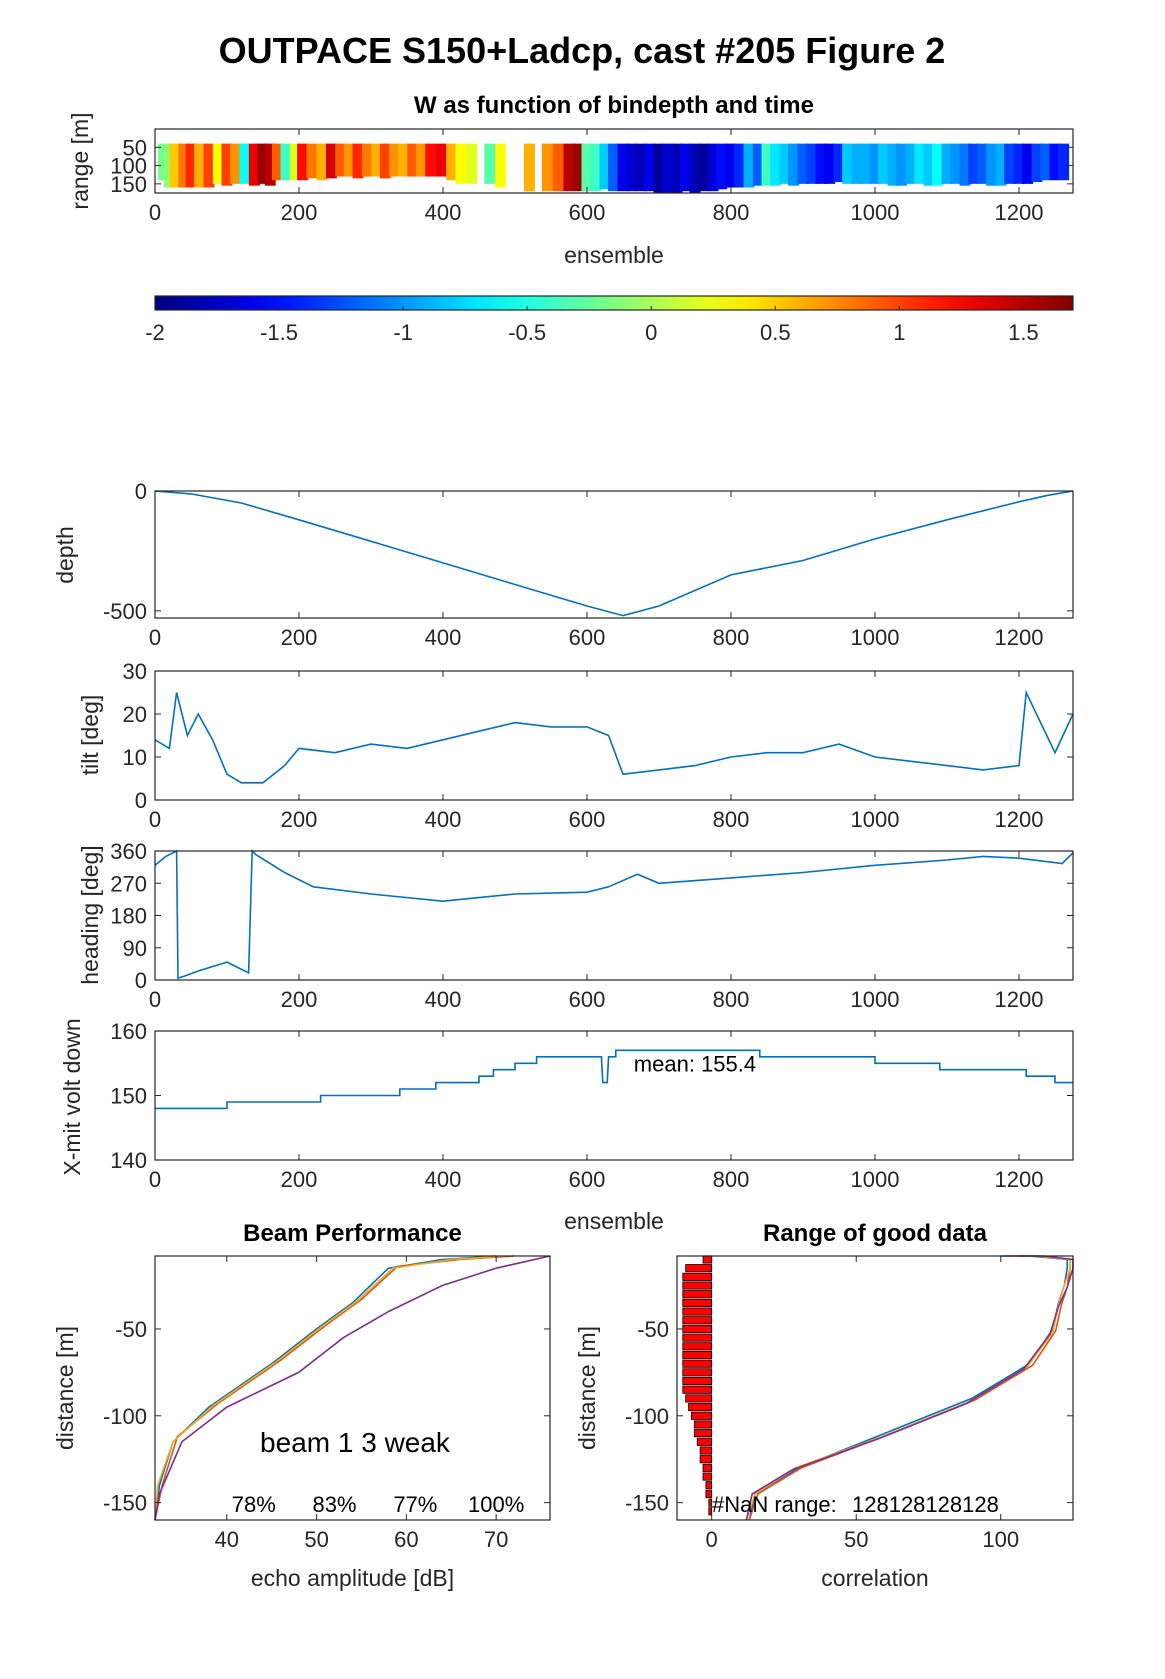  What do you see at coordinates (695, 1064) in the screenshot?
I see `mean-annotation: mean: 155.4` at bounding box center [695, 1064].